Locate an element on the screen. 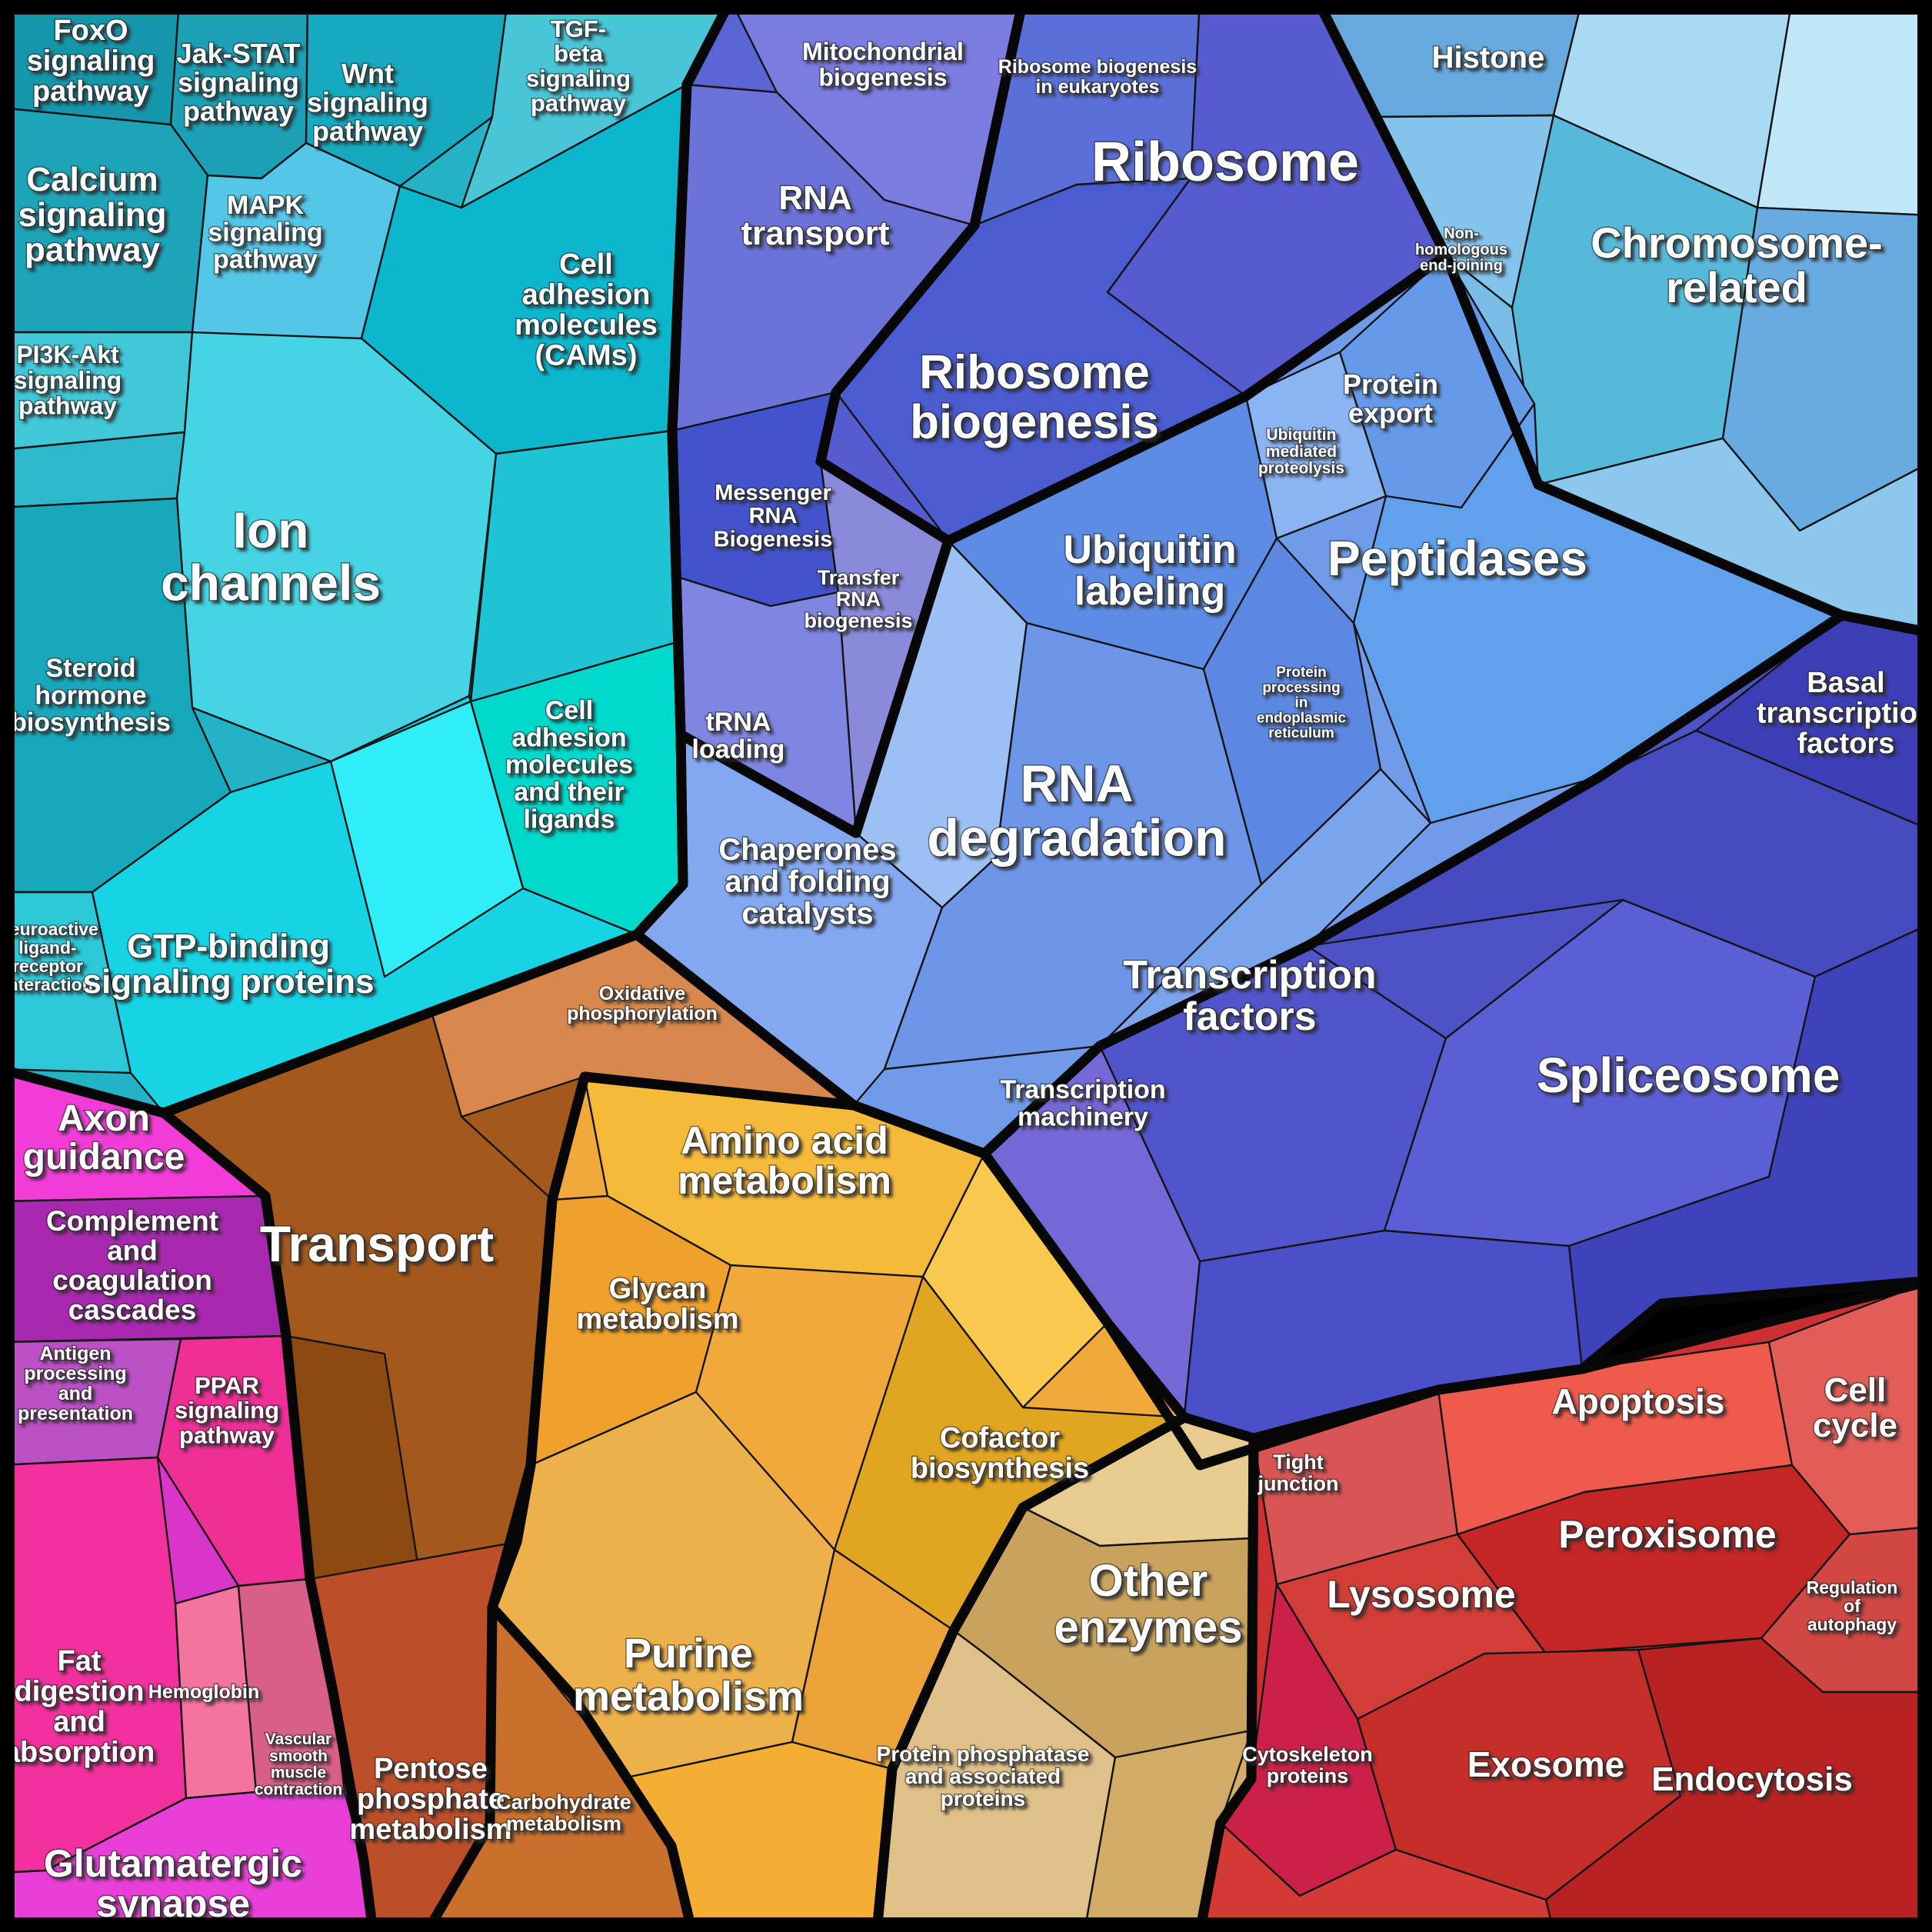 Image resolution: width=1932 pixels, height=1932 pixels. peptidases-label: Peptidases is located at coordinates (1457, 558).